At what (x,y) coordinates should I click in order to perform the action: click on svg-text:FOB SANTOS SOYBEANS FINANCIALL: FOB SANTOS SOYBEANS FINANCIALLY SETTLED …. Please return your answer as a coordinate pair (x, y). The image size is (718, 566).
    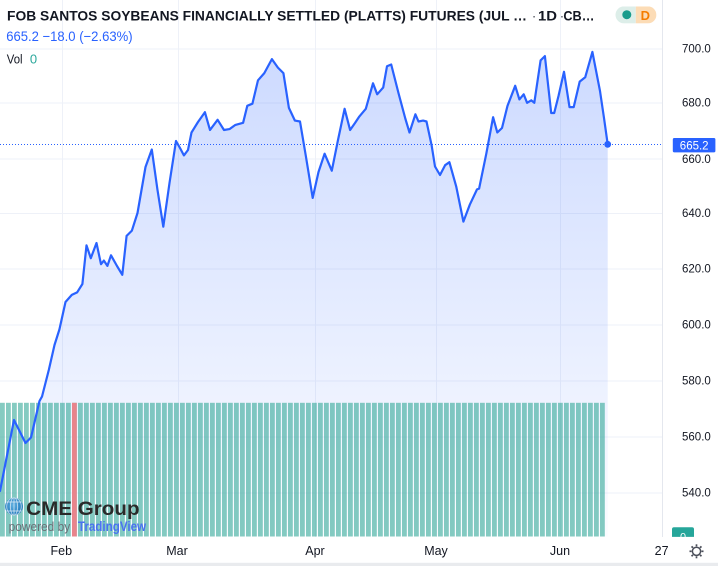
    Looking at the image, I should click on (267, 15).